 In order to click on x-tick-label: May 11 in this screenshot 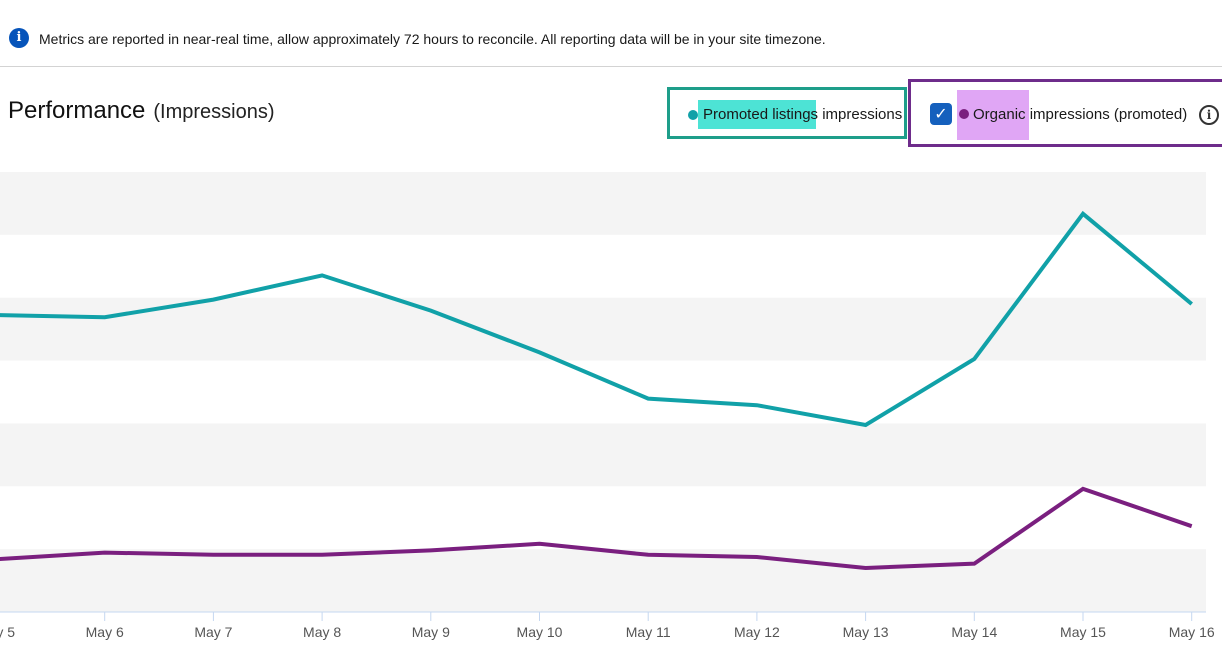, I will do `click(648, 632)`.